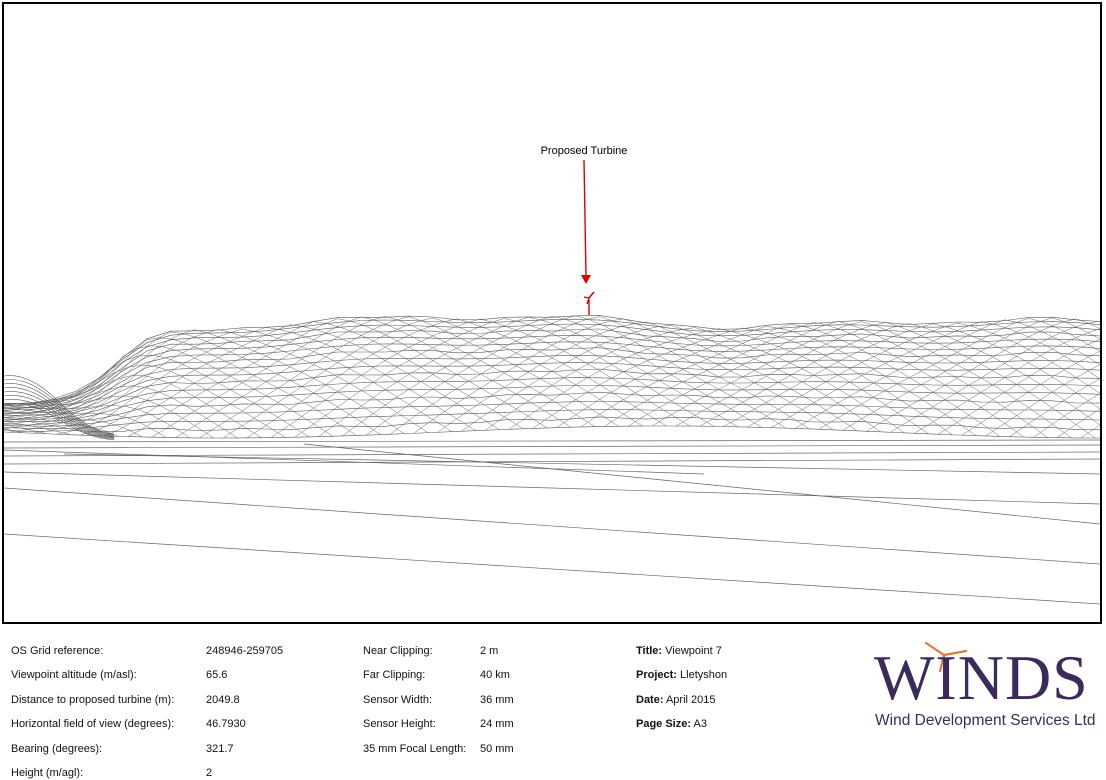 This screenshot has width=1106, height=780. What do you see at coordinates (584, 151) in the screenshot?
I see `proposed-turbine-label: Proposed Turbine` at bounding box center [584, 151].